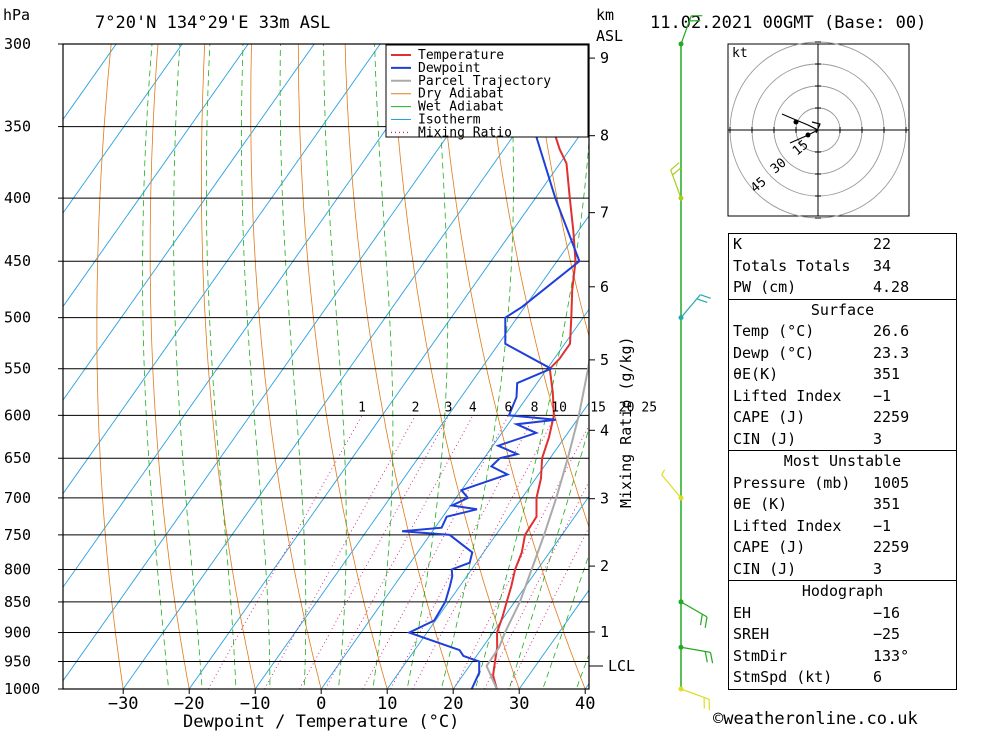 Image resolution: width=1000 pixels, height=733 pixels. I want to click on surface-title: Surface, so click(842, 309).